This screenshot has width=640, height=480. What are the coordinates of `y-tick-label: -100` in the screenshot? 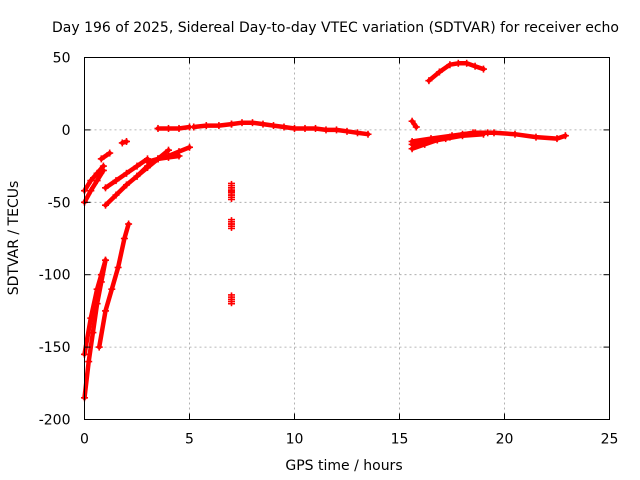 It's located at (55, 276).